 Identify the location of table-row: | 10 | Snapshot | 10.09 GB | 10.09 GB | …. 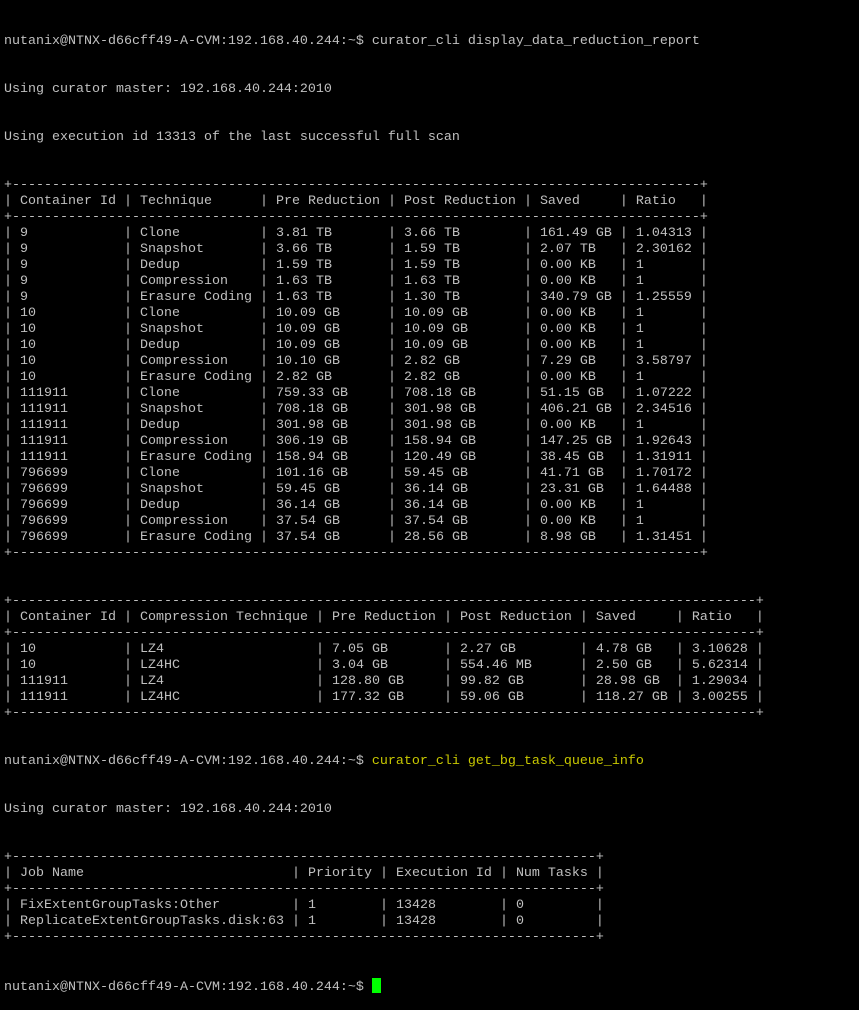
(356, 329).